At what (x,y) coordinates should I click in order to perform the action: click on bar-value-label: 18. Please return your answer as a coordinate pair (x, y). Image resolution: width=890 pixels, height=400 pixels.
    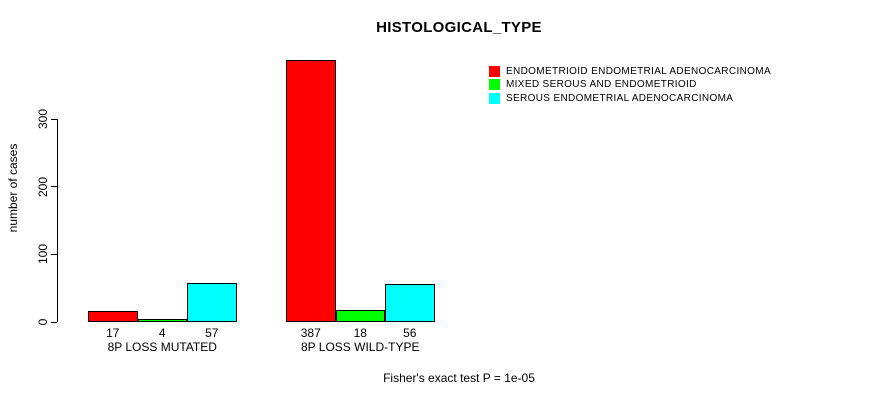
    Looking at the image, I should click on (360, 333).